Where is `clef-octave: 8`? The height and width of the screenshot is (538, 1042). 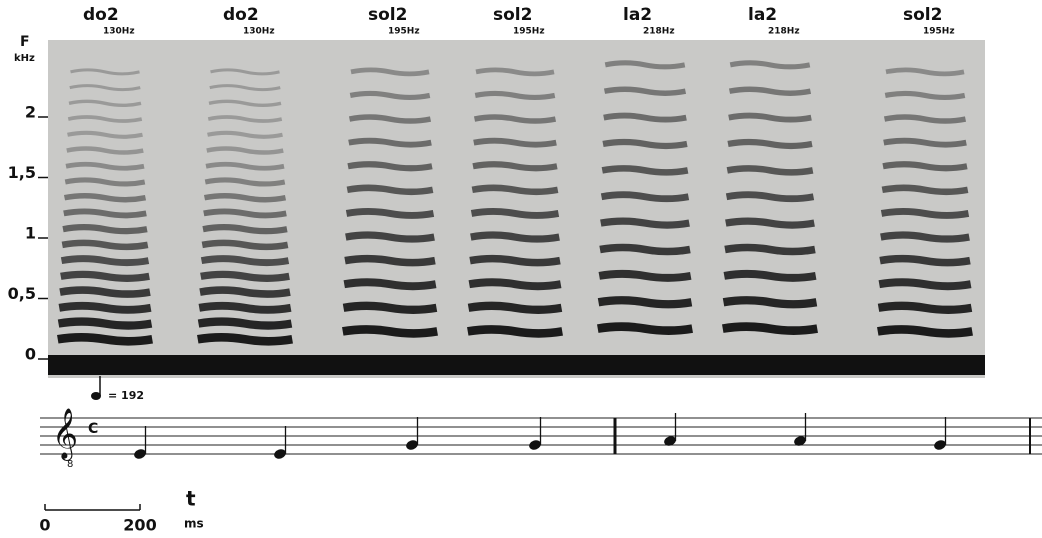 clef-octave: 8 is located at coordinates (70, 464).